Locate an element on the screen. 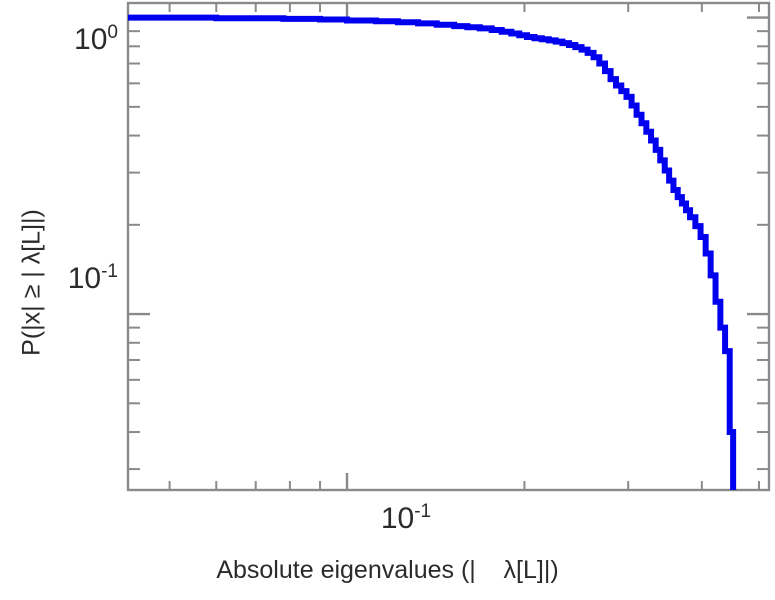 The height and width of the screenshot is (600, 775). x-axis-ticks is located at coordinates (464, 481).